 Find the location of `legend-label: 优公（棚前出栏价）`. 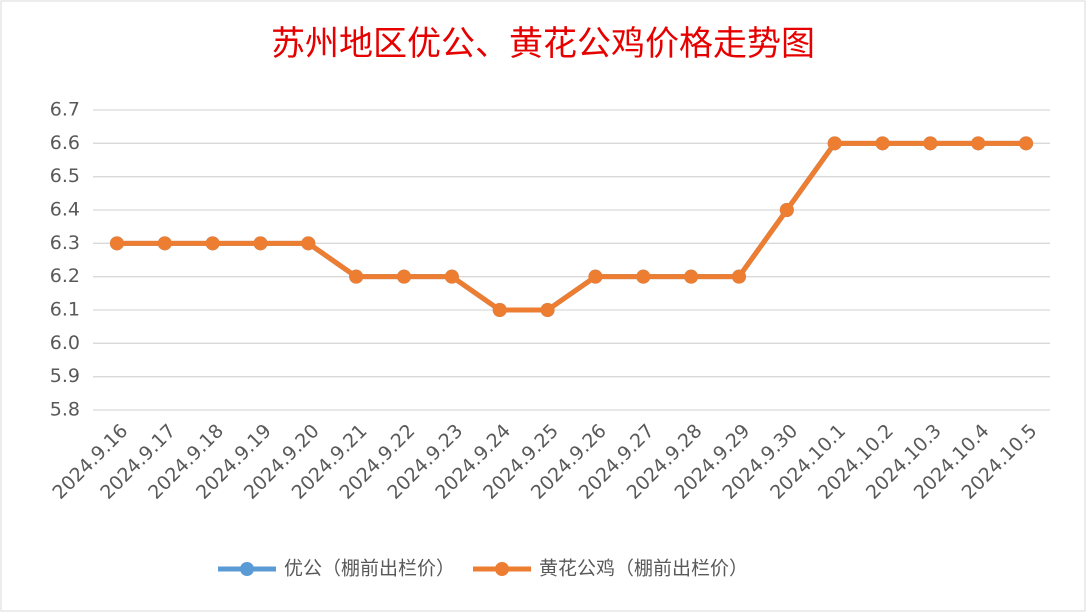

legend-label: 优公（棚前出栏价） is located at coordinates (369, 569).